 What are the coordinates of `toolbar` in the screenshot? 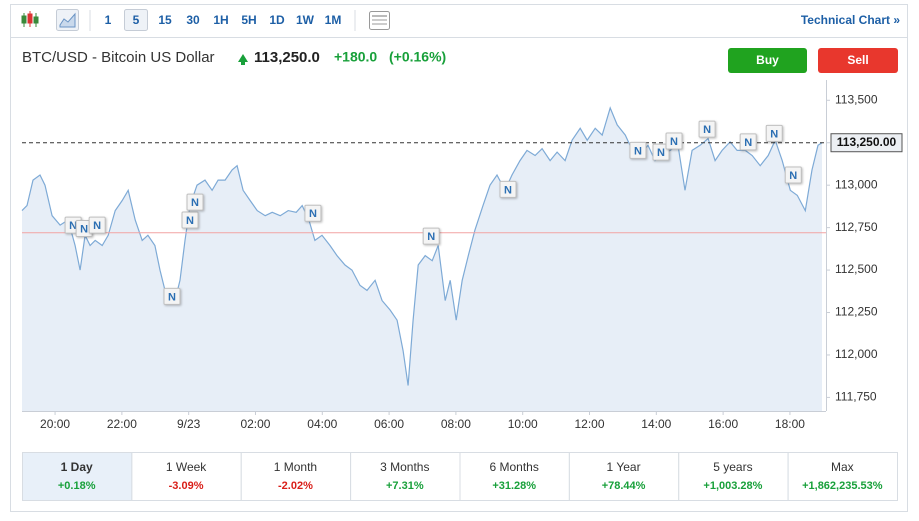 It's located at (459, 21).